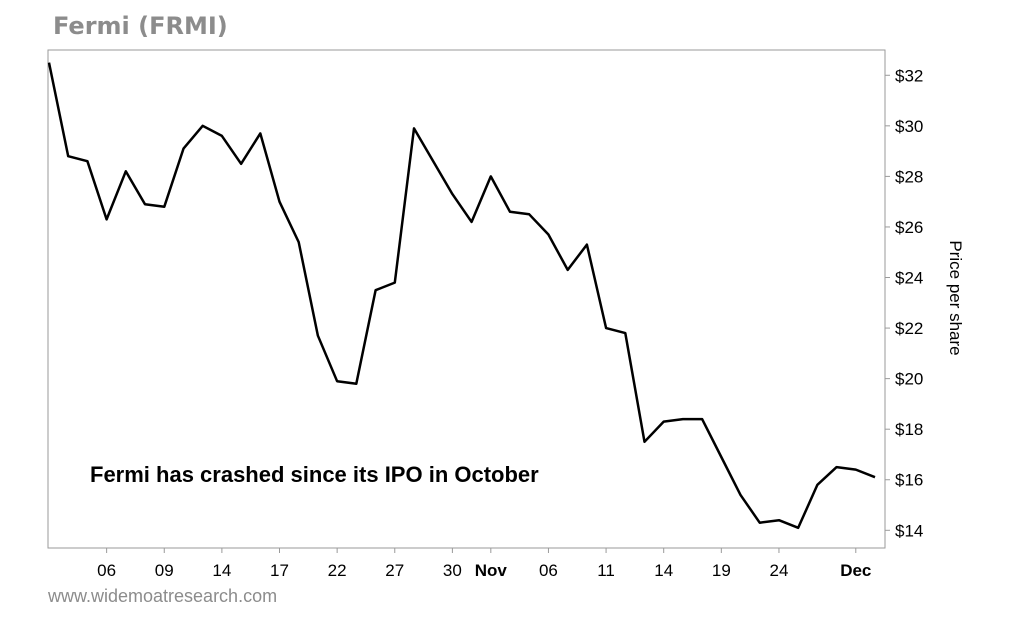 The height and width of the screenshot is (633, 1020). I want to click on y-tick-label: $14, so click(909, 530).